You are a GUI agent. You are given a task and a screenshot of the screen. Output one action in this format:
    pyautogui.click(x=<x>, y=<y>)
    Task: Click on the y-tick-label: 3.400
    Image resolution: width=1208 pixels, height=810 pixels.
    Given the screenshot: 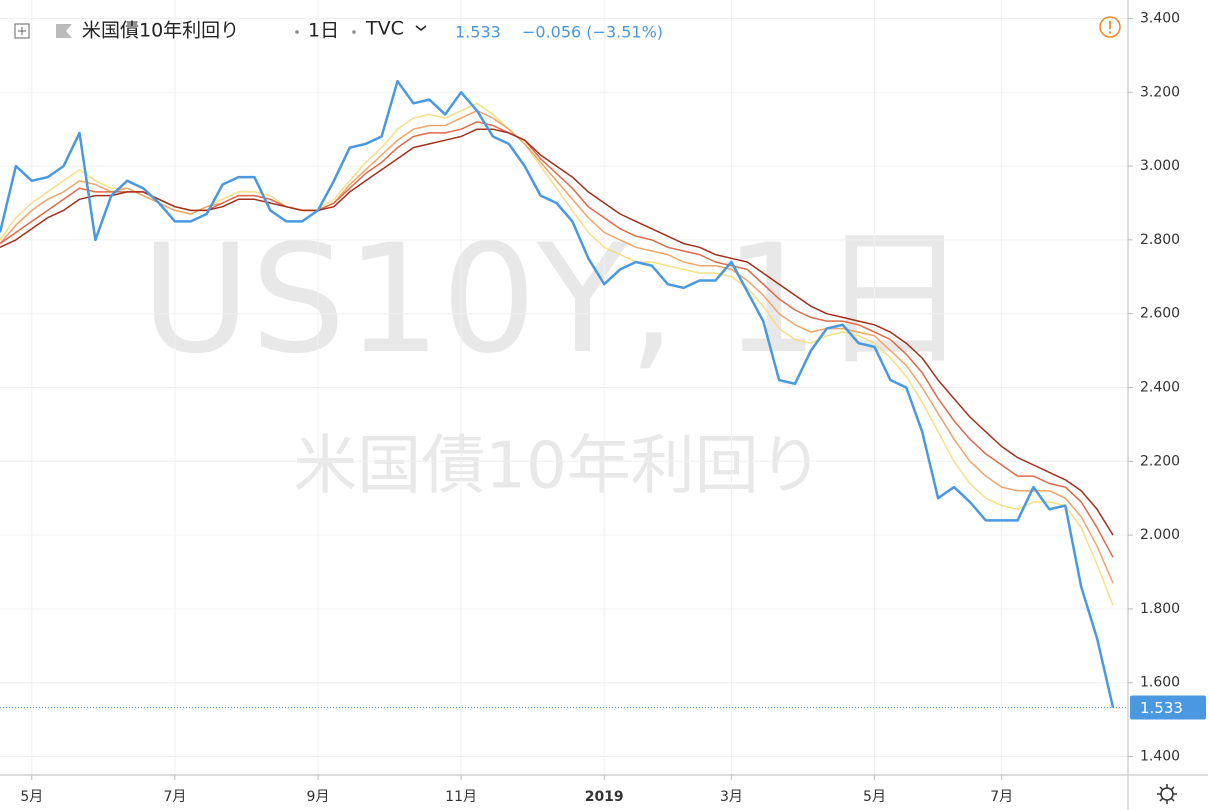 What is the action you would take?
    pyautogui.click(x=1160, y=18)
    